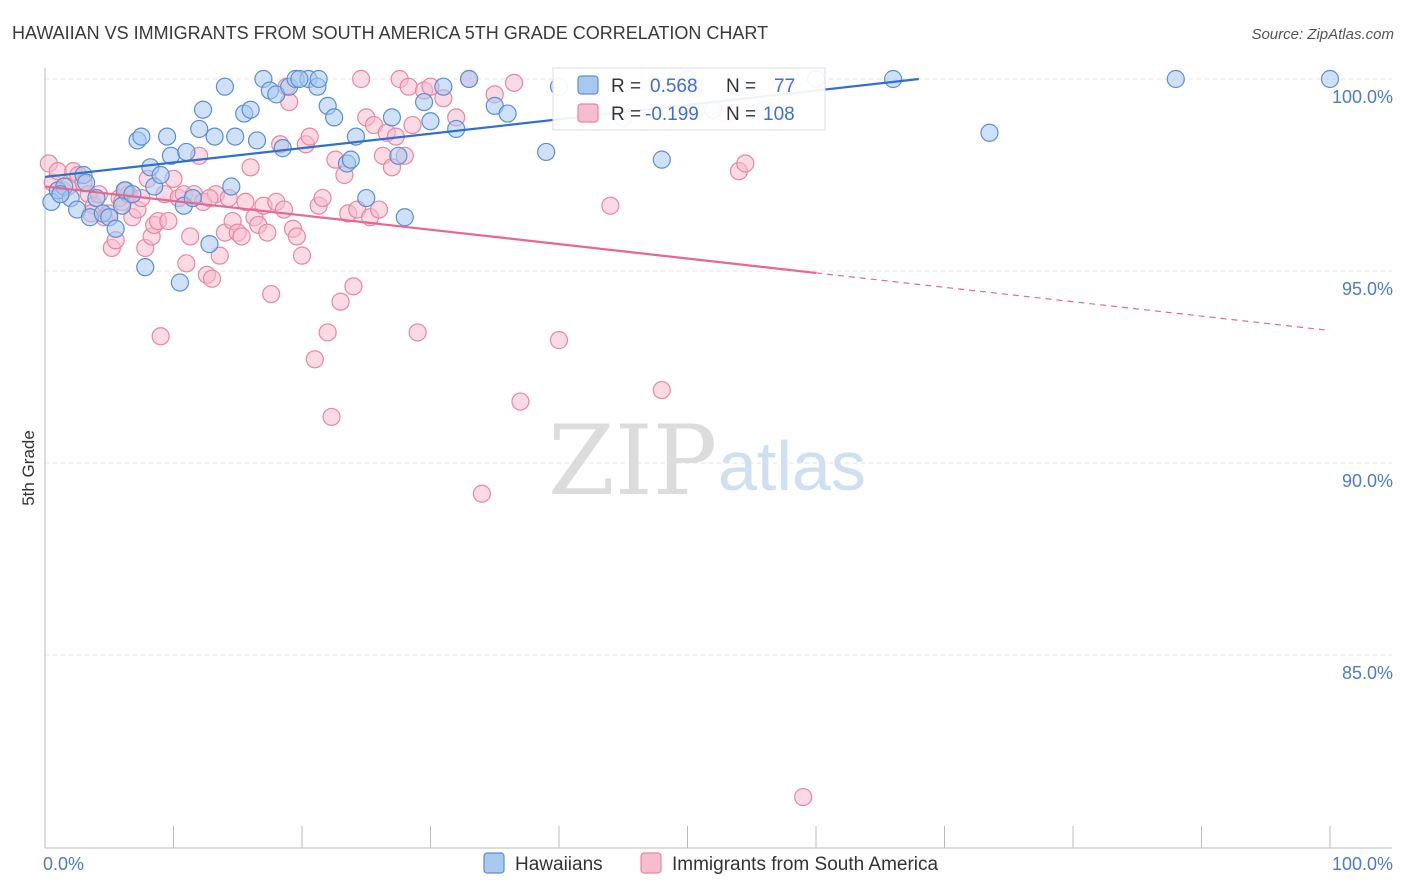 Image resolution: width=1406 pixels, height=892 pixels. I want to click on chart-source: Source: ZipAtlas.com, so click(1322, 34).